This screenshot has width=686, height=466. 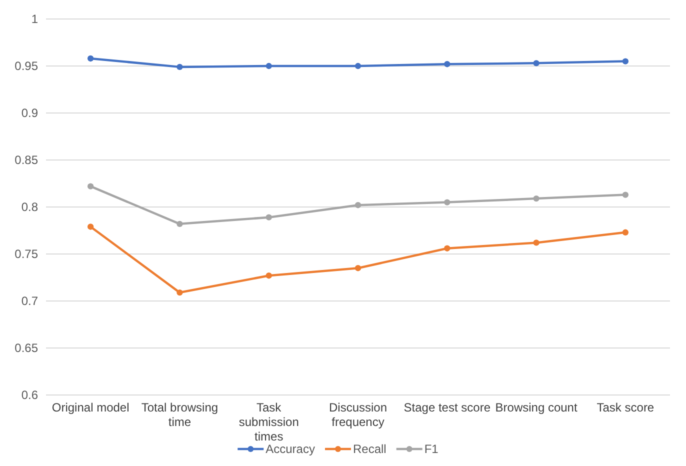 What do you see at coordinates (26, 159) in the screenshot?
I see `y-tick-label: 0.85` at bounding box center [26, 159].